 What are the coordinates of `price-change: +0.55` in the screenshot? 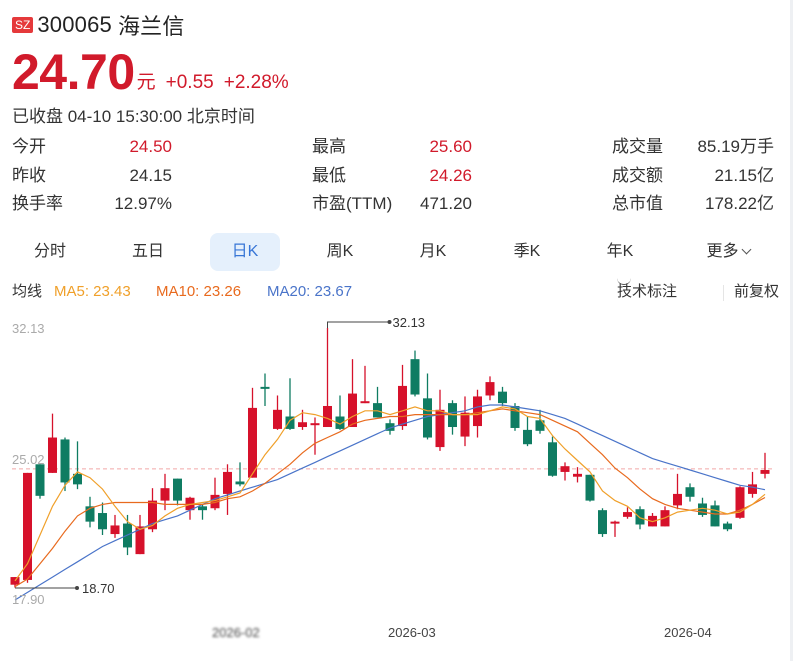 It's located at (189, 82).